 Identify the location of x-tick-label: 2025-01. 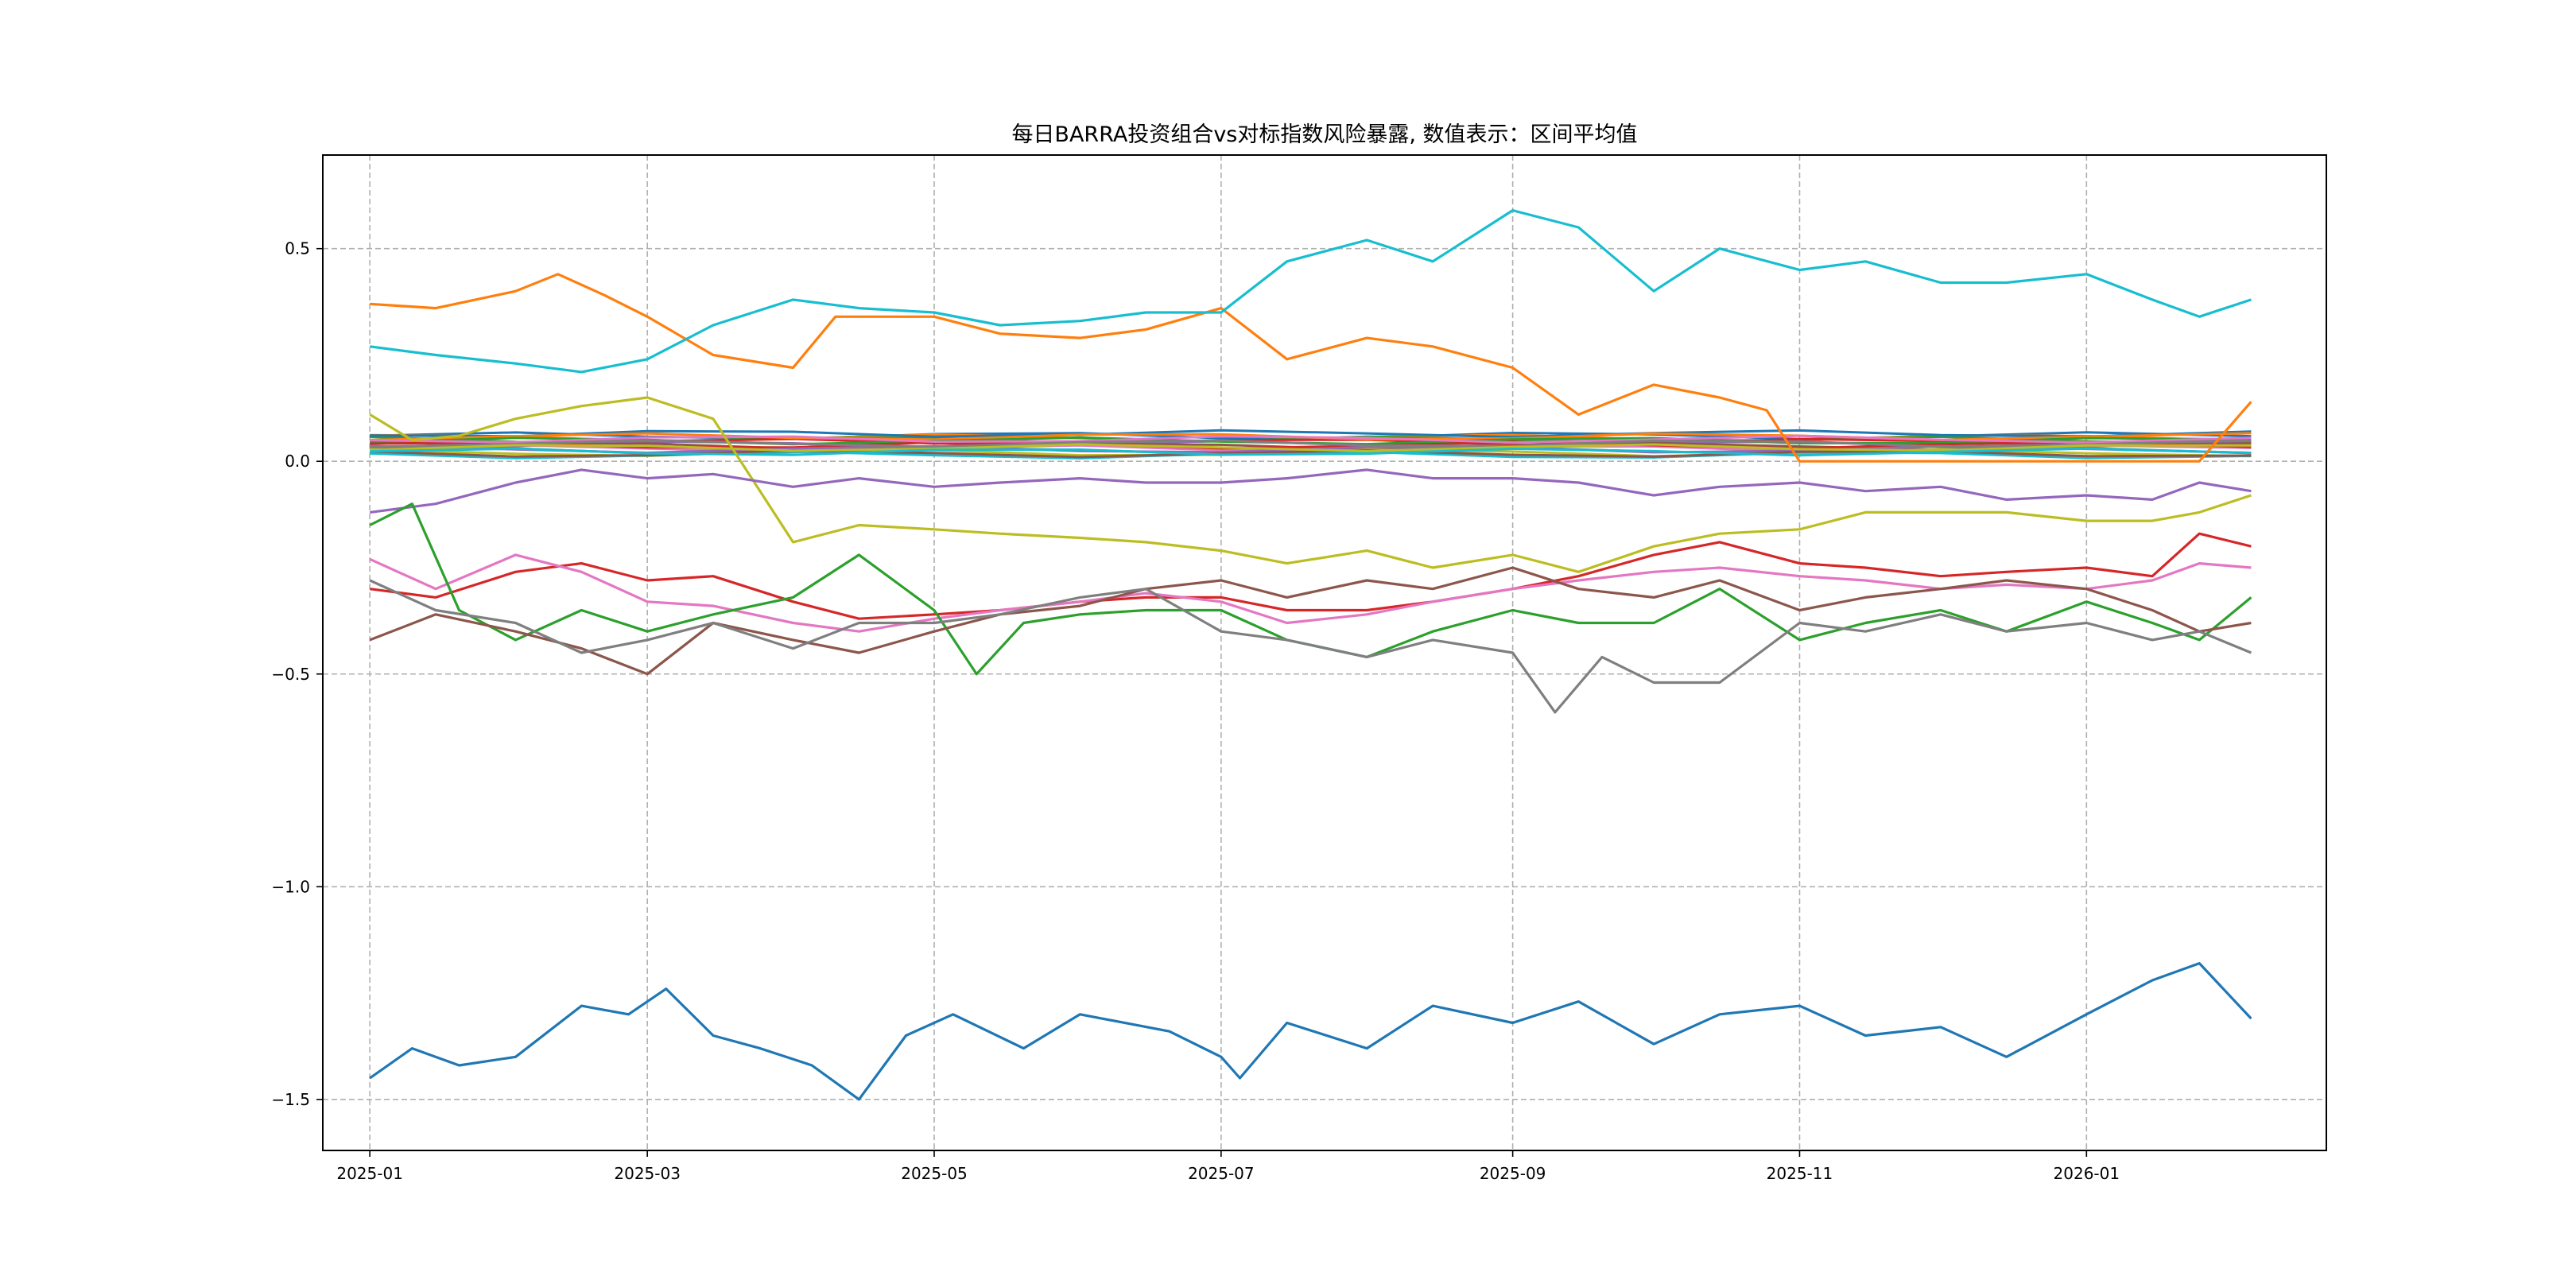
(370, 1173).